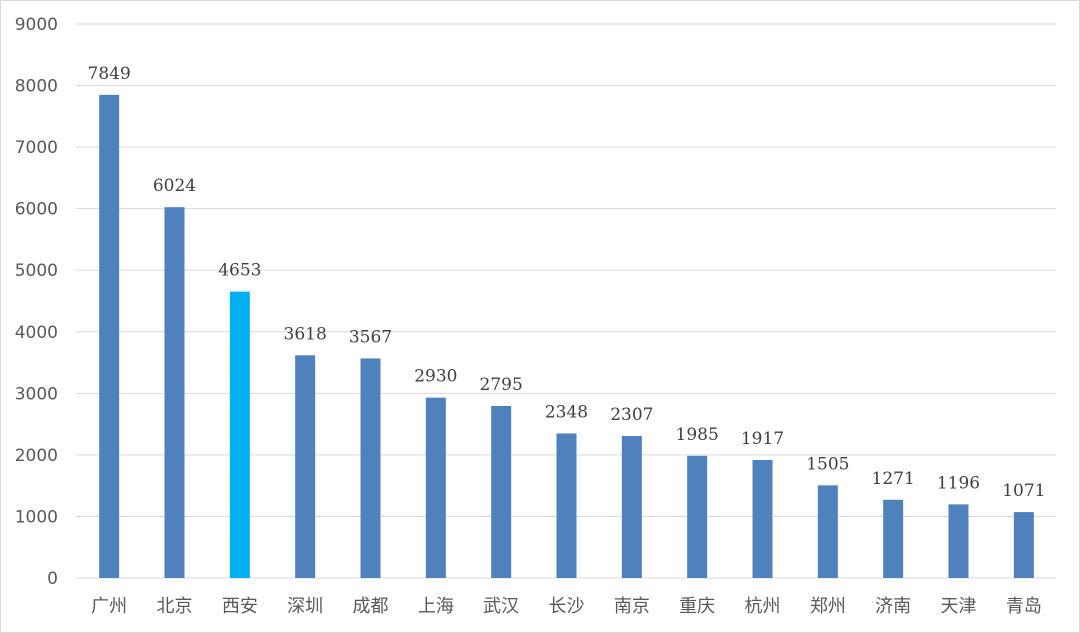 This screenshot has width=1080, height=633. I want to click on x-tick-label: 郑州, so click(828, 606).